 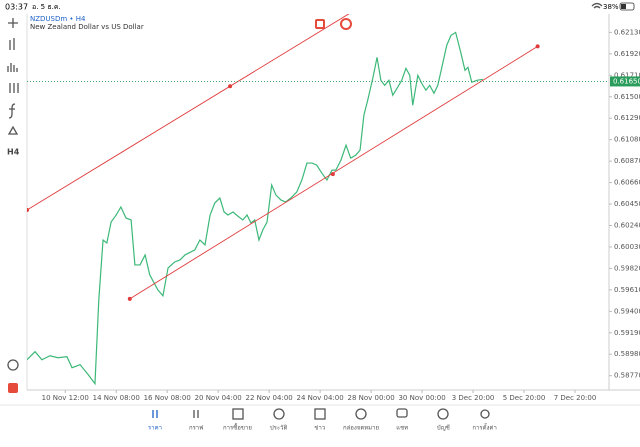 I want to click on bars-tool, so click(x=12, y=67).